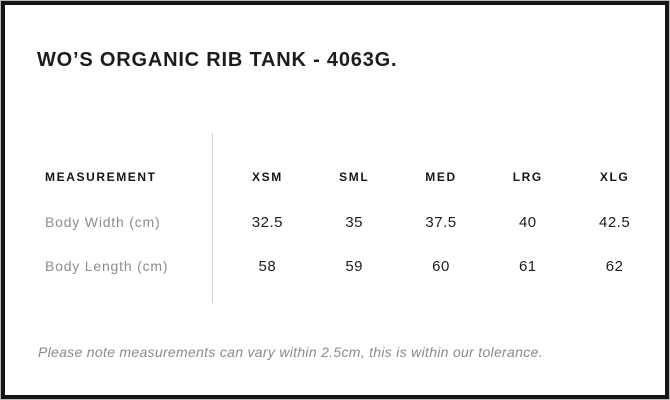  What do you see at coordinates (441, 266) in the screenshot?
I see `body-length-med: 60` at bounding box center [441, 266].